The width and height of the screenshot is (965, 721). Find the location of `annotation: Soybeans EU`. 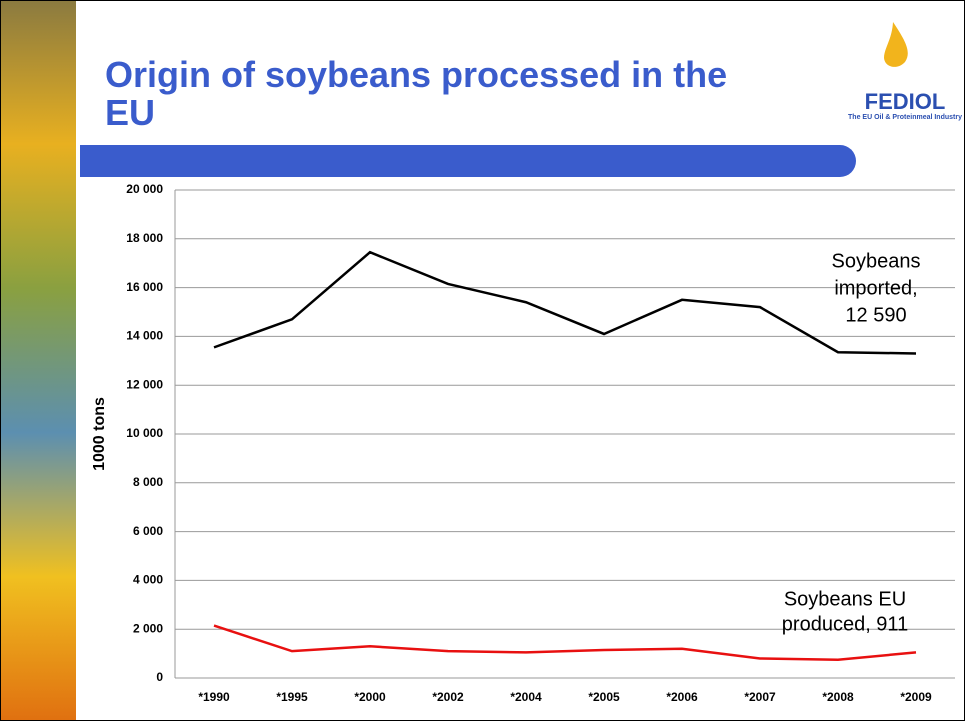

annotation: Soybeans EU is located at coordinates (845, 599).